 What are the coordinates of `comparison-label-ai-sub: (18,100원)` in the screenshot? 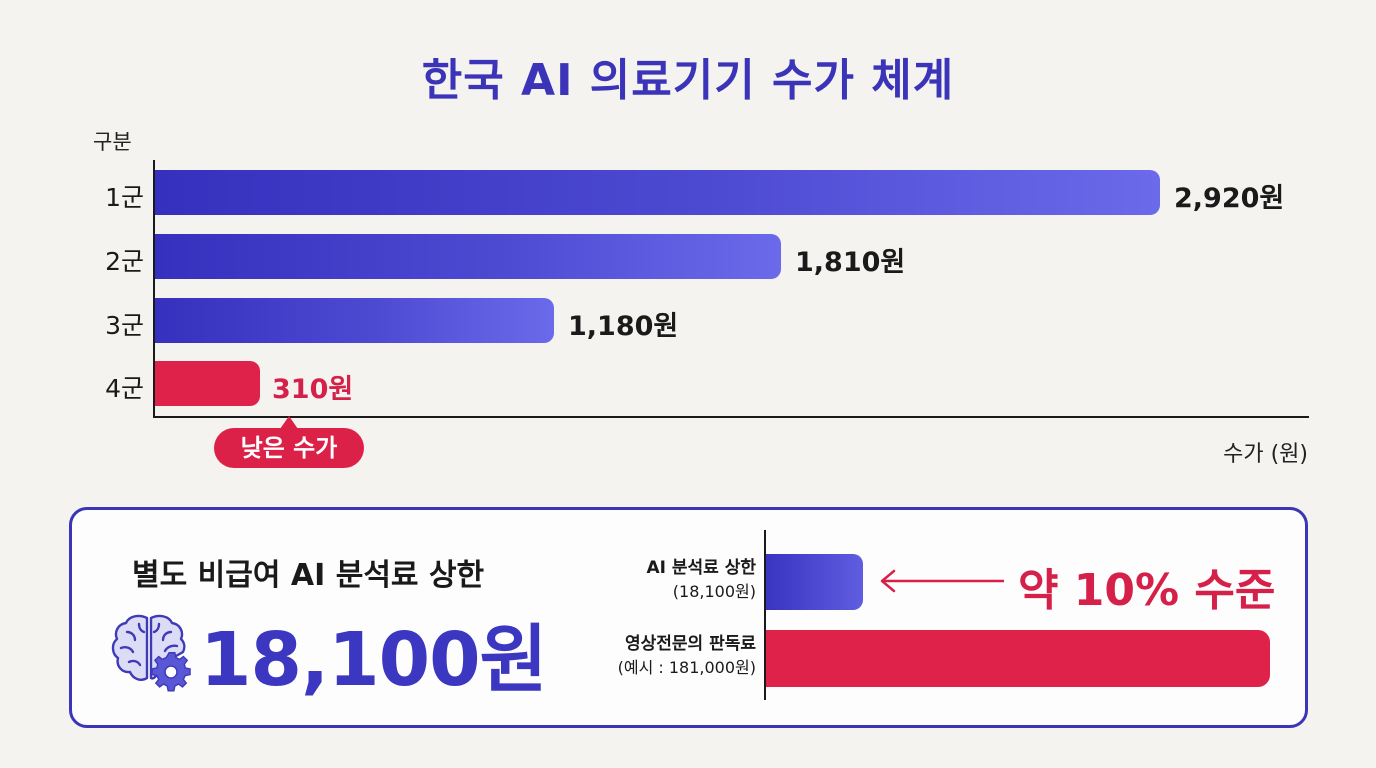 It's located at (714, 591).